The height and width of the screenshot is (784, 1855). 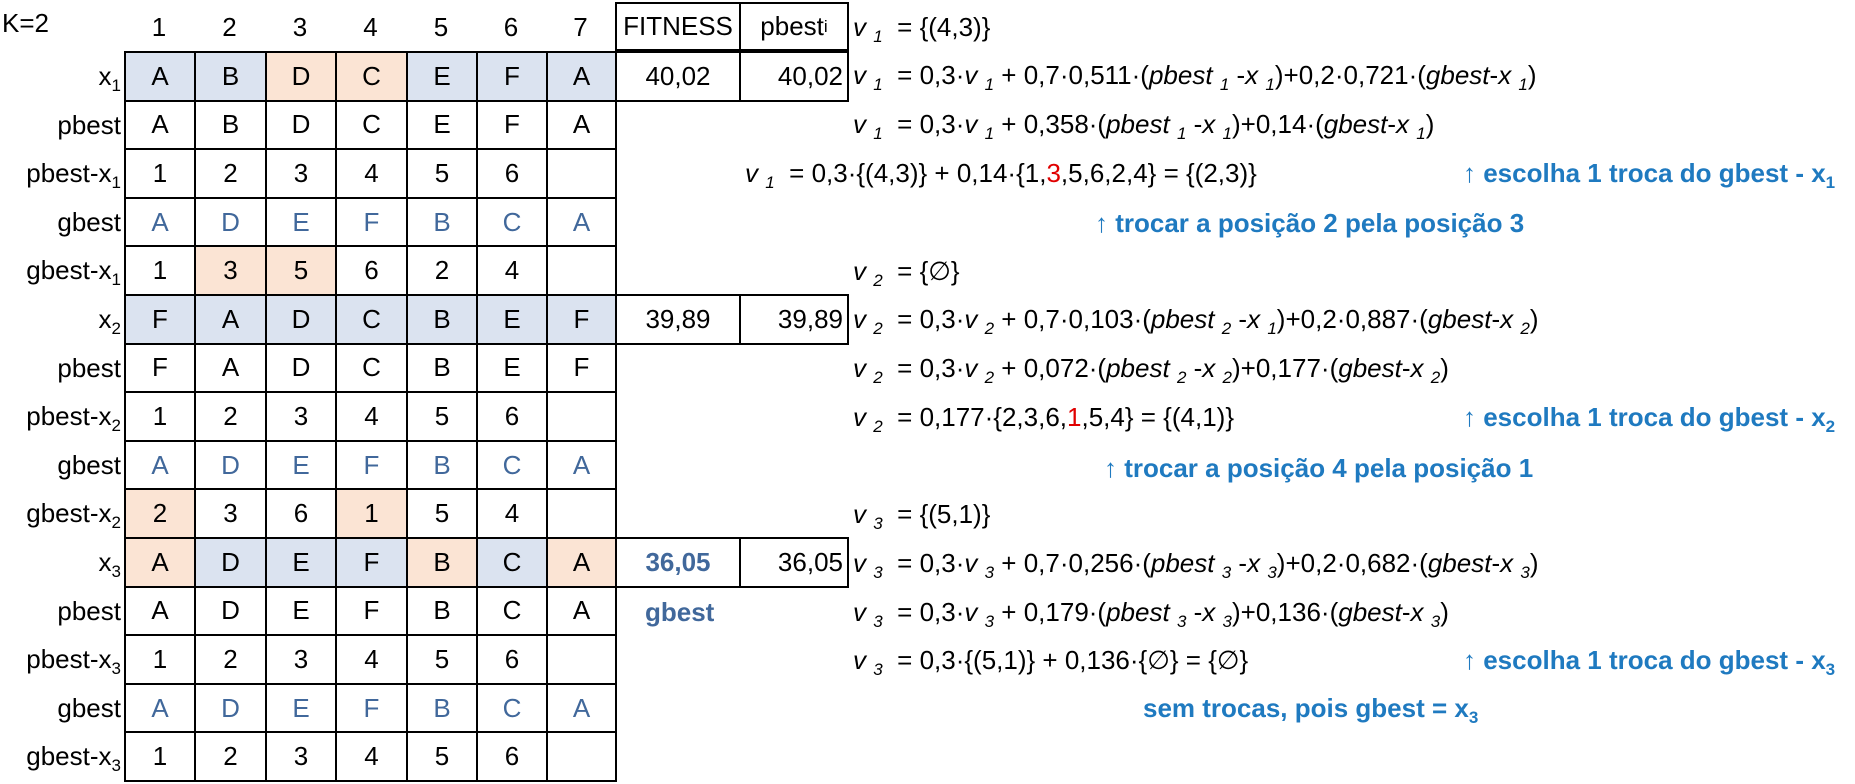 What do you see at coordinates (73, 758) in the screenshot?
I see `row-label: gbest-x3` at bounding box center [73, 758].